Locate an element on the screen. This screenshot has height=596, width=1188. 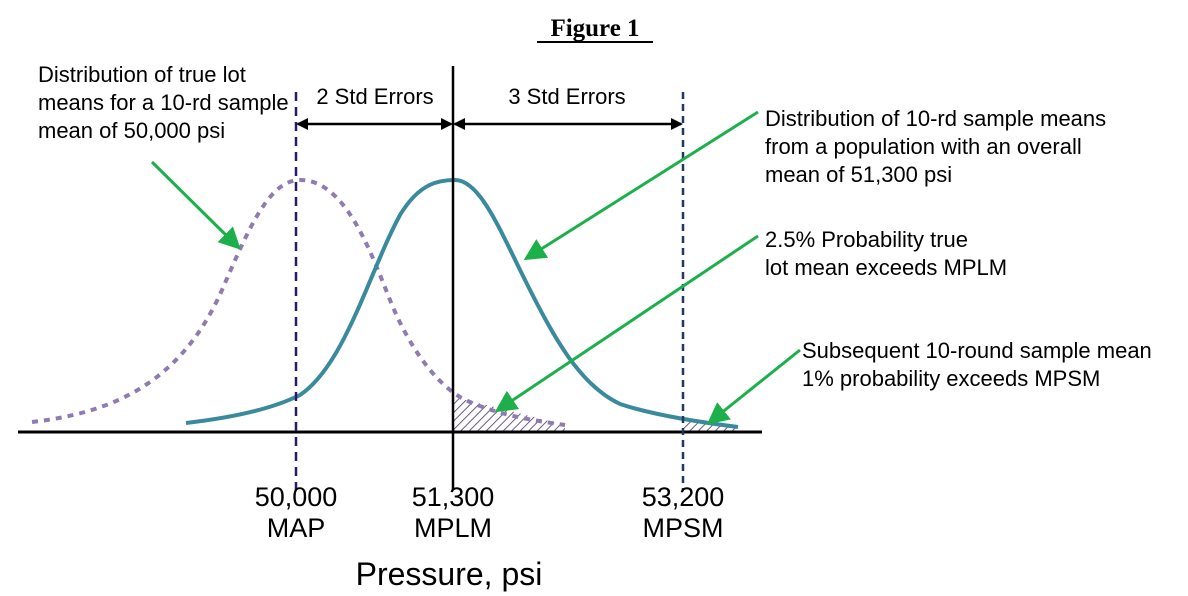
prob-2-5-arrow is located at coordinates (626, 323).